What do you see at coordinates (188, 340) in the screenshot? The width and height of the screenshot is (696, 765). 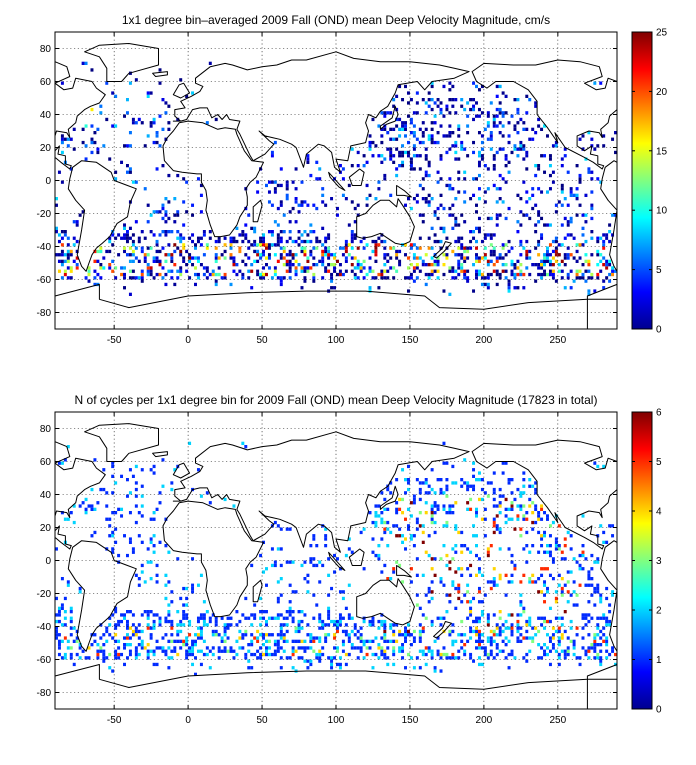 I see `x-tick-label: 0` at bounding box center [188, 340].